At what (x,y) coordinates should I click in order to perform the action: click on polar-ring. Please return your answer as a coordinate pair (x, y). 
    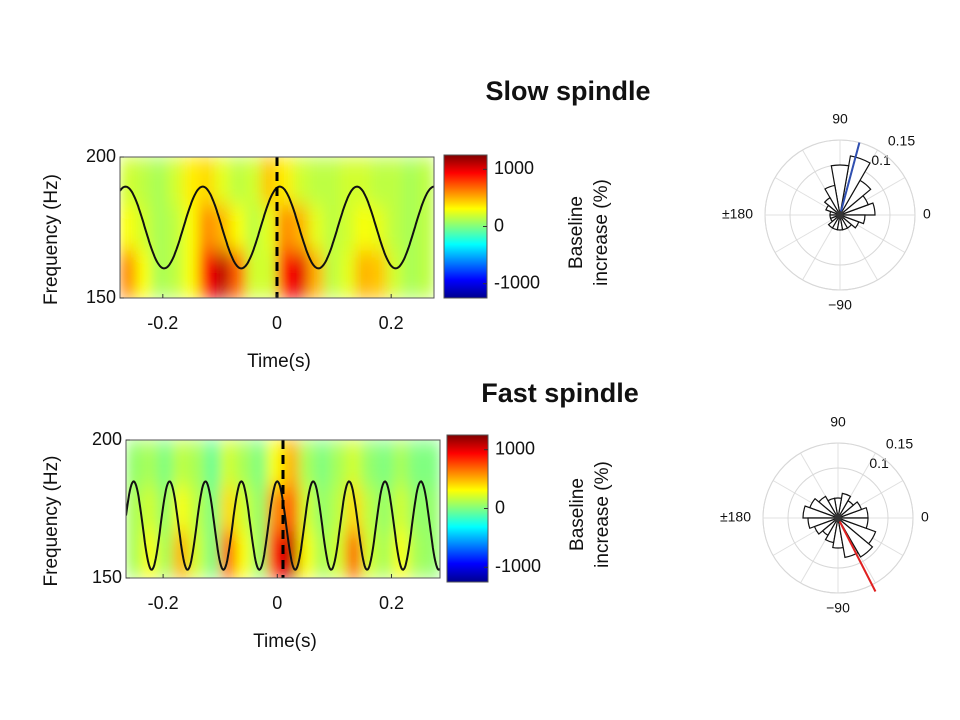
    Looking at the image, I should click on (838, 518).